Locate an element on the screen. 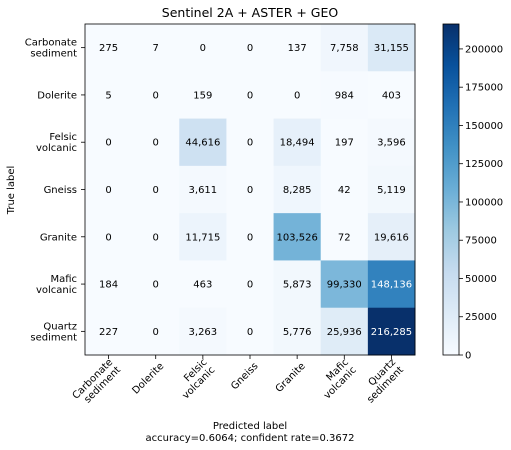  cell-value-label: 197 is located at coordinates (344, 143).